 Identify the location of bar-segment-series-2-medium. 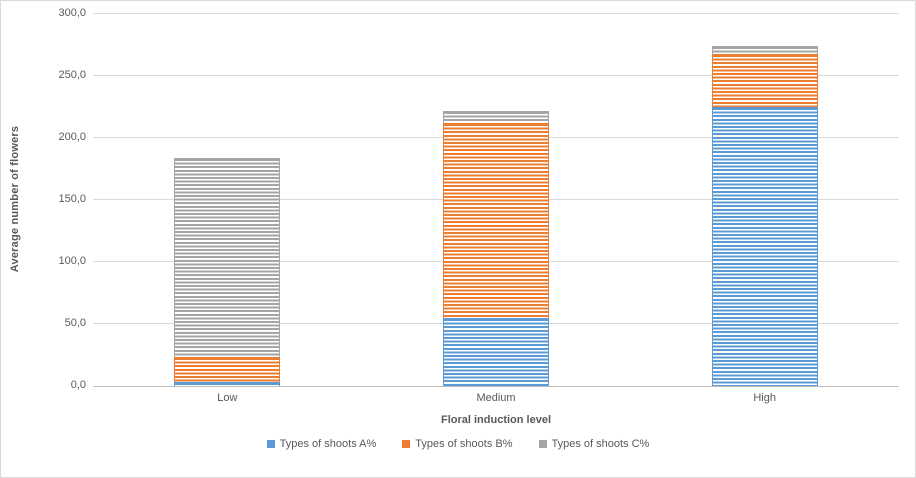
(496, 220).